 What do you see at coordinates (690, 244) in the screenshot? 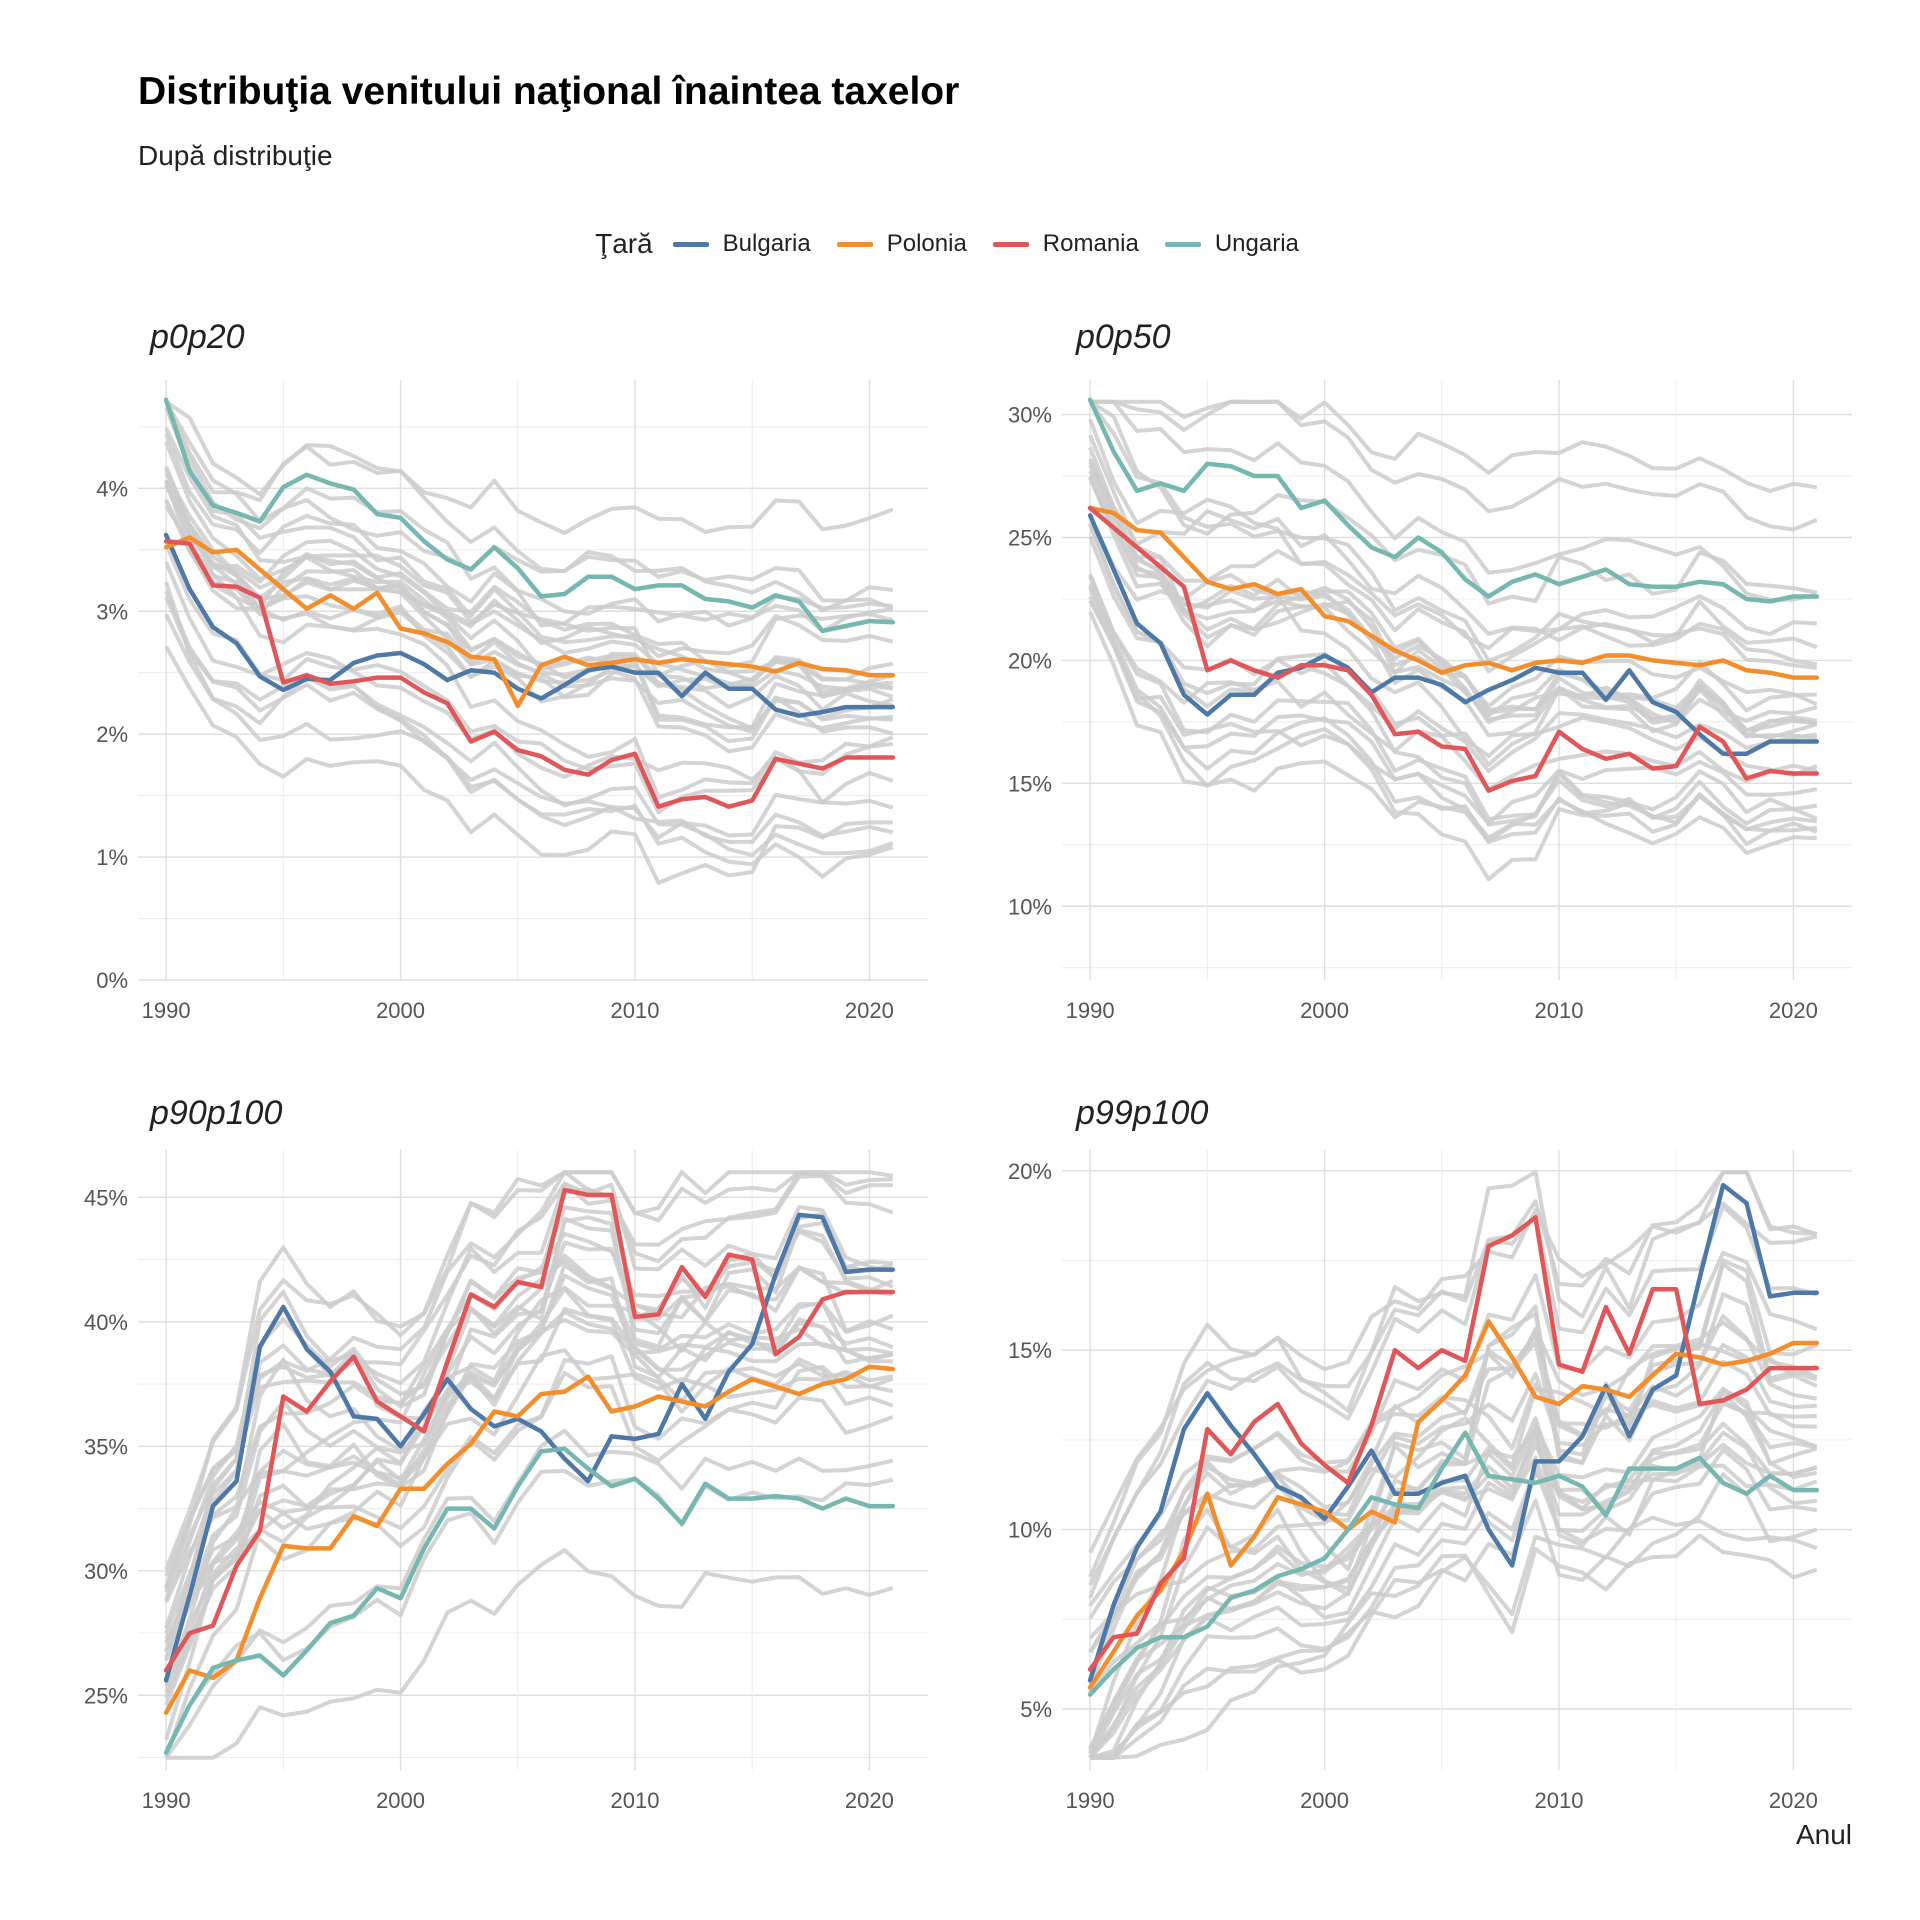
I see `legend-swatch-bulgaria` at bounding box center [690, 244].